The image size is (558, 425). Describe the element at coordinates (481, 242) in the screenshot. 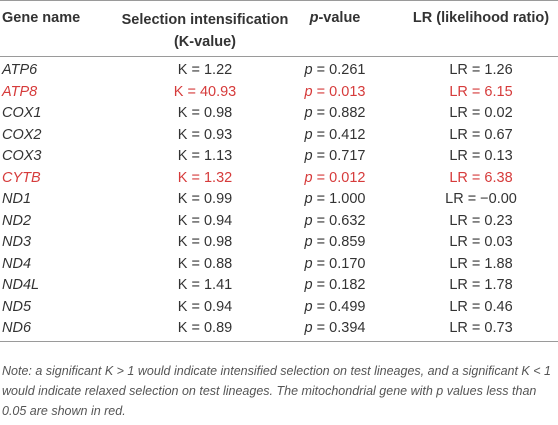

I see `lr-value: LR = 0.03` at that location.